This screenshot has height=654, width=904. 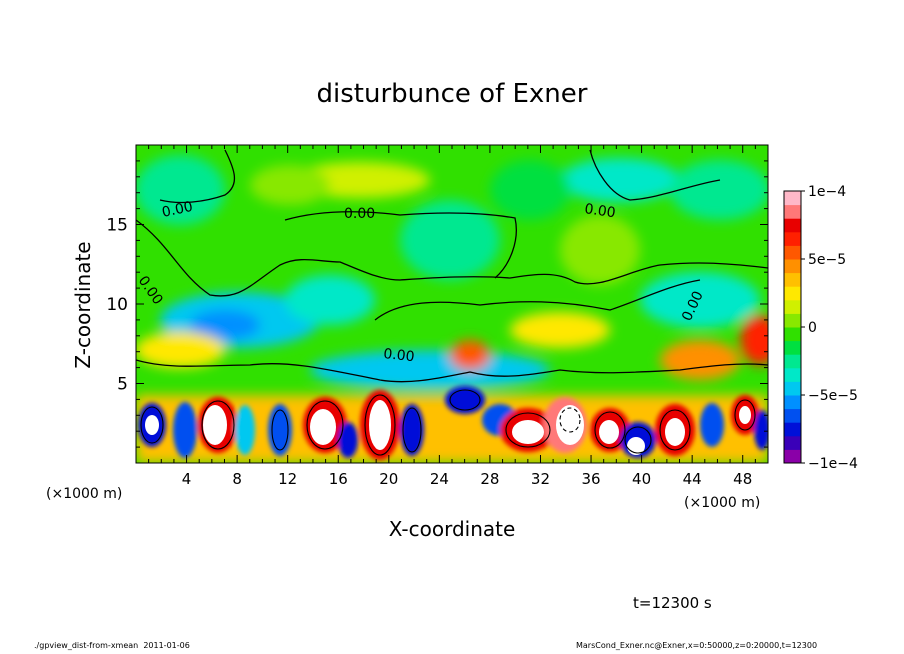 I want to click on x-unit-right: (×1000 m), so click(x=722, y=503).